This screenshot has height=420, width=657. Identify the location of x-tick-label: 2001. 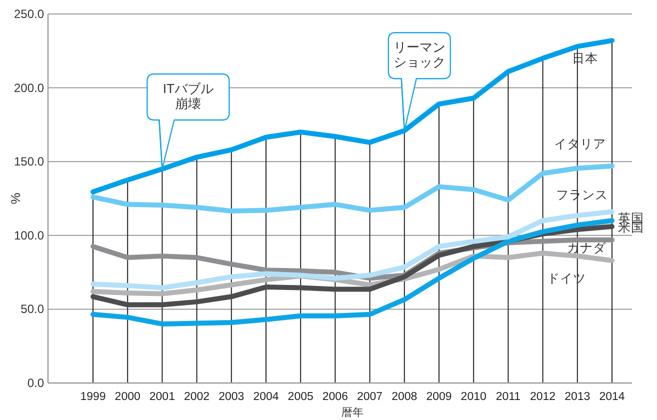
(162, 397).